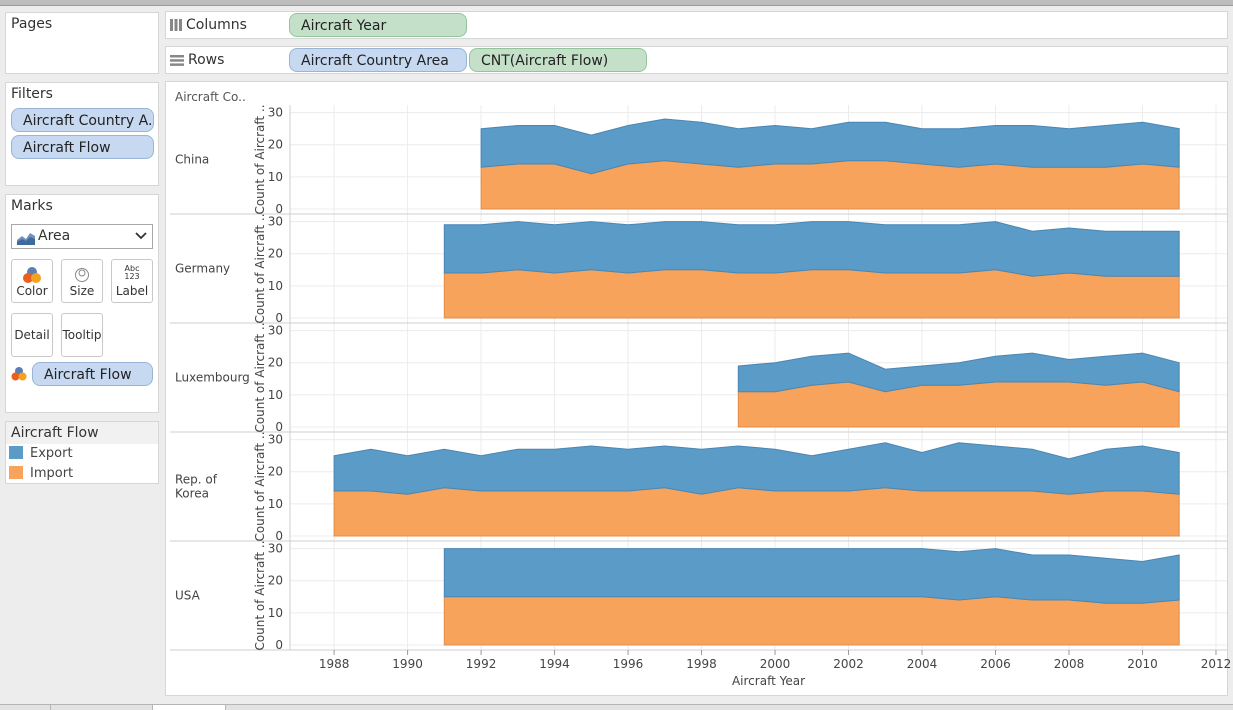  What do you see at coordinates (407, 664) in the screenshot?
I see `x-tick-label: 1990` at bounding box center [407, 664].